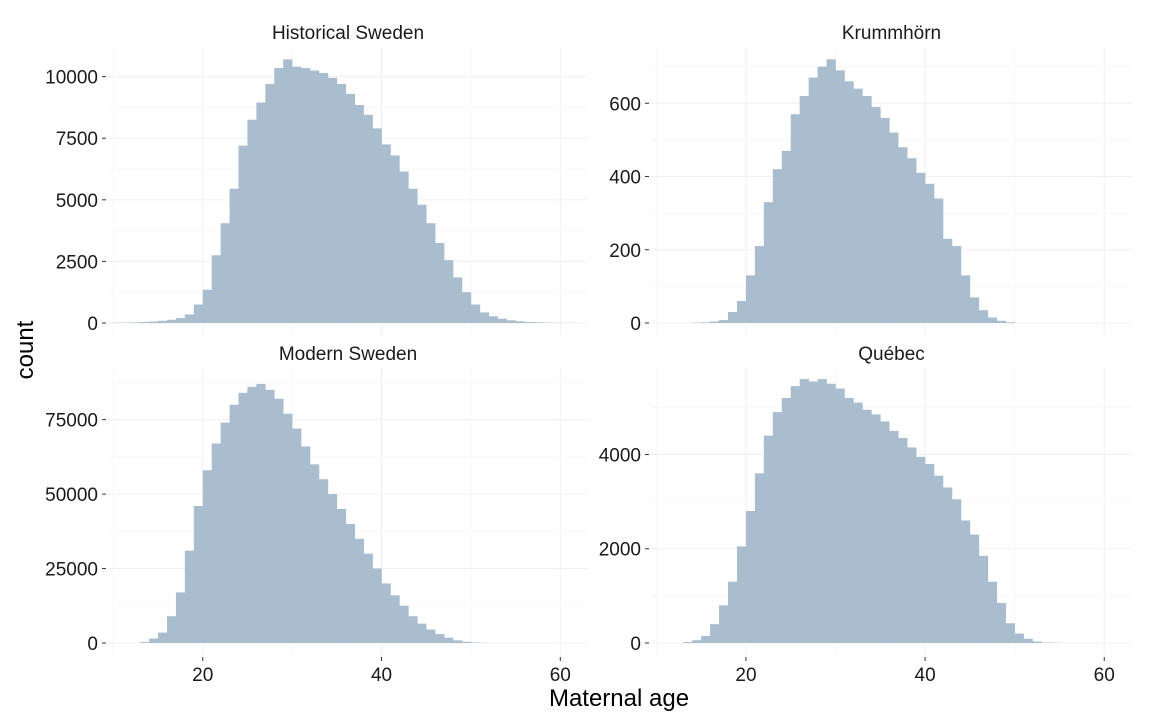 This screenshot has height=720, width=1152. I want to click on y-tick-label: 200, so click(625, 251).